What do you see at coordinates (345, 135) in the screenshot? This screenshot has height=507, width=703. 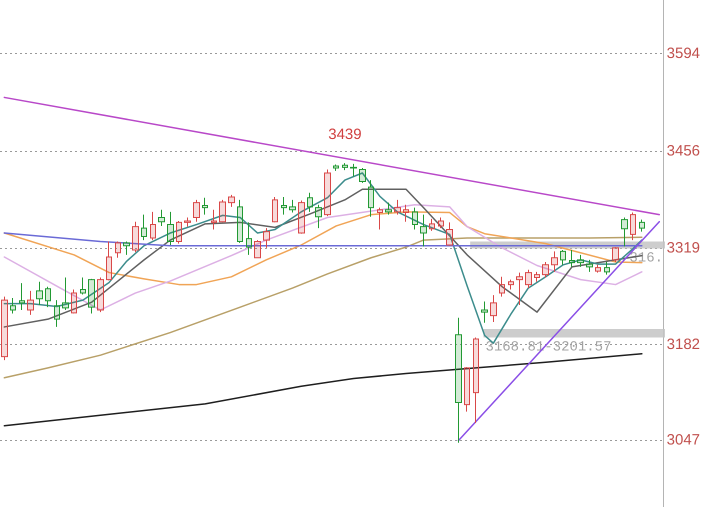 I see `annotation: 3439` at bounding box center [345, 135].